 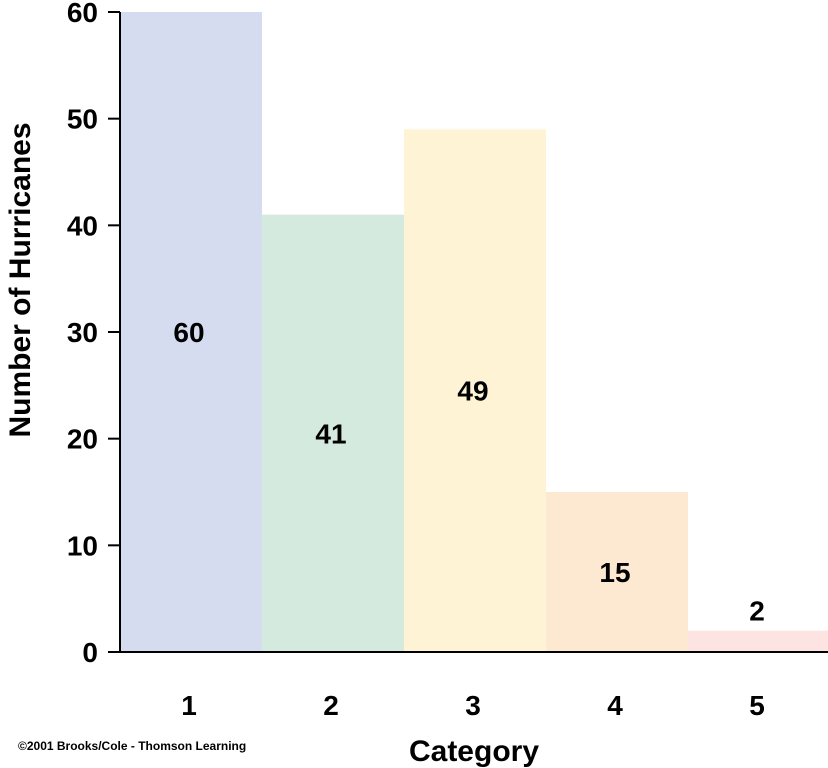 I want to click on y-tick-label-30: 30, so click(x=82, y=332).